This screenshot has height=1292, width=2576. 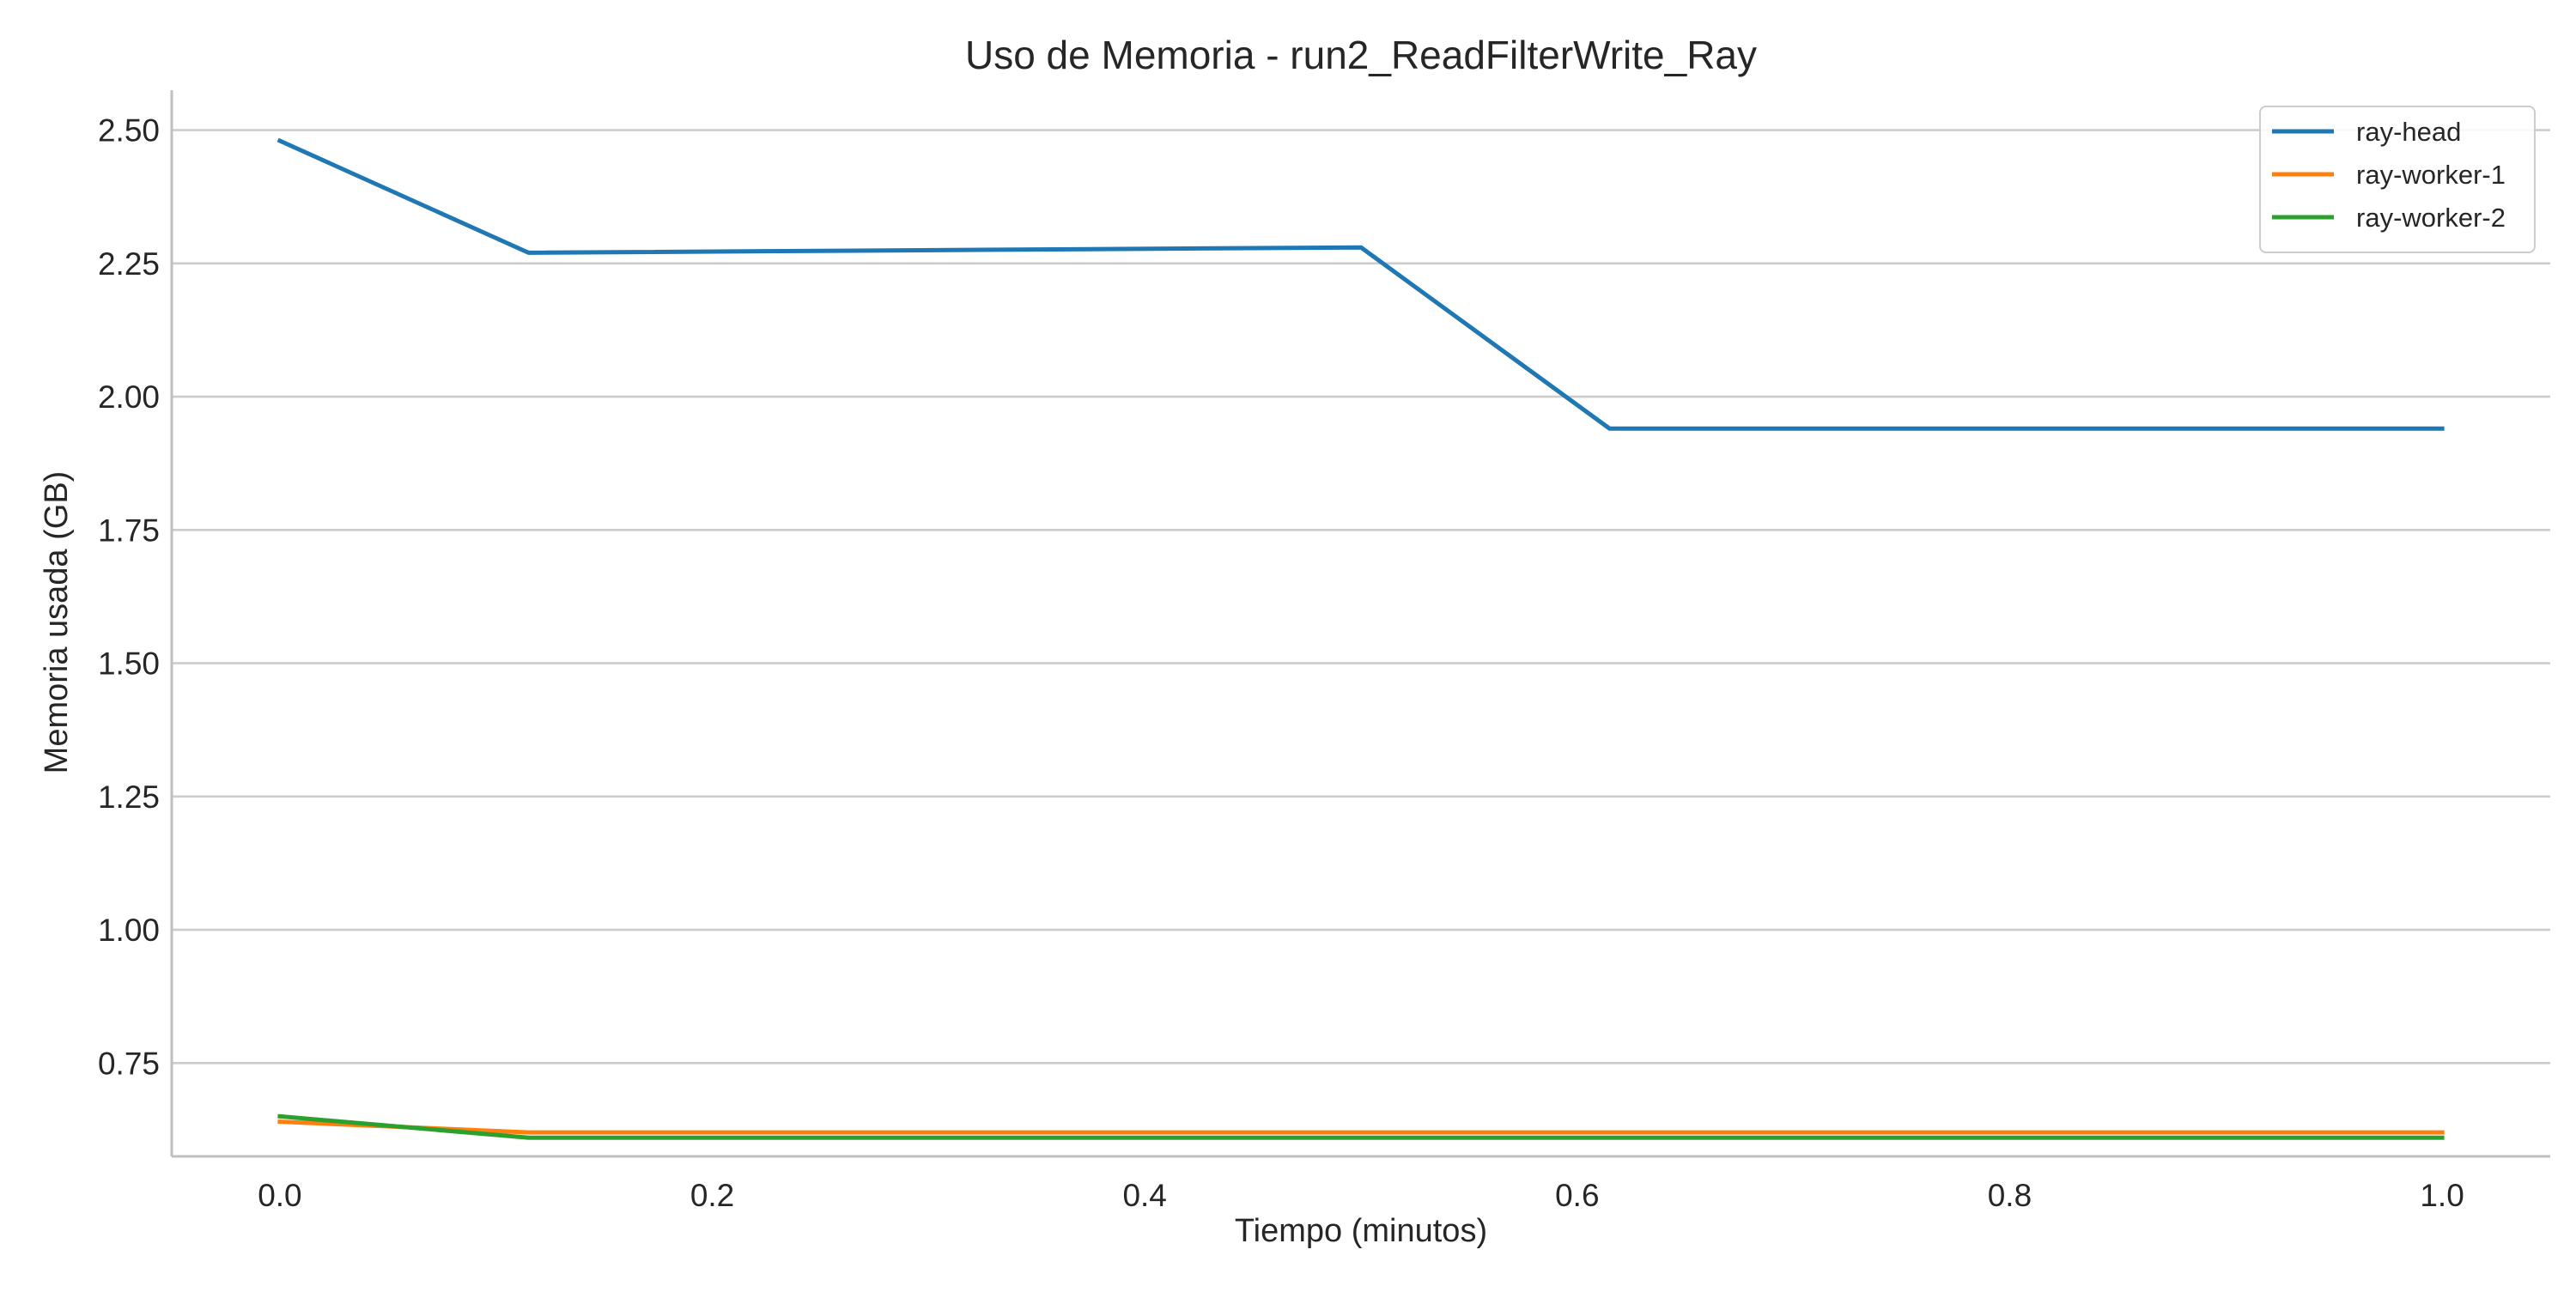 I want to click on x-tick-label: 0.4, so click(x=1144, y=1195).